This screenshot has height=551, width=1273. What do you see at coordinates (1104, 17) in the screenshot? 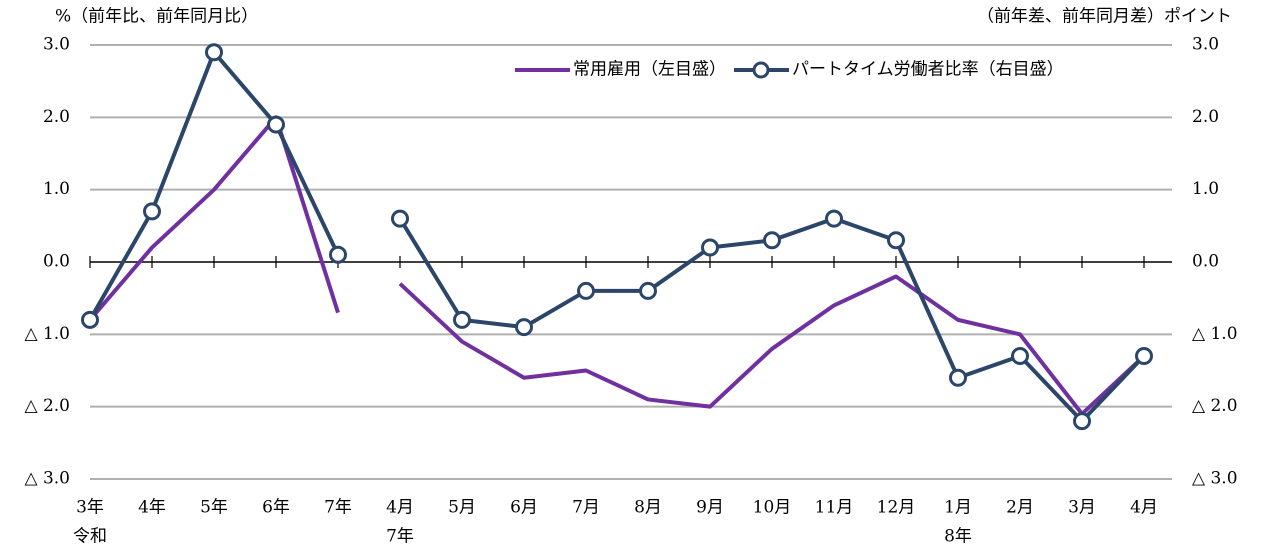
I see `y2-axis-label: （前年差、前年同月差）ポイント` at bounding box center [1104, 17].